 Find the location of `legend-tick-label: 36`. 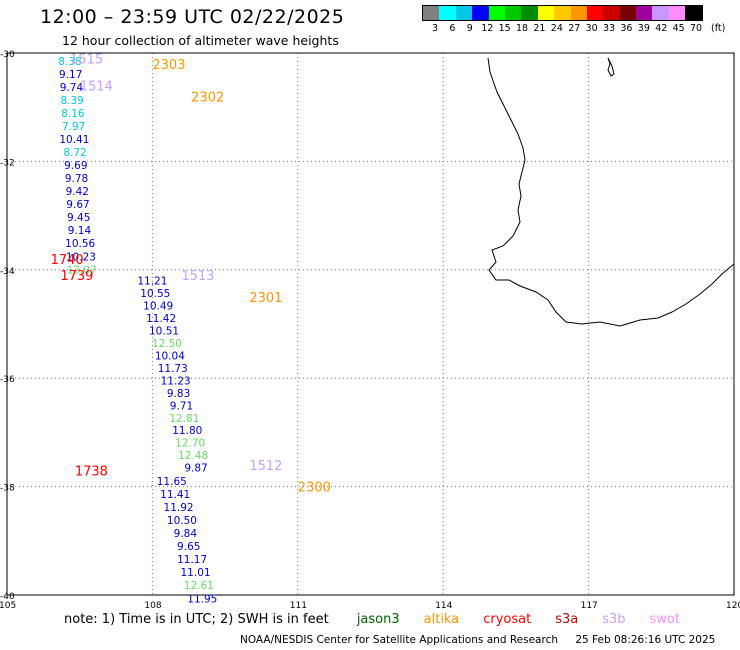

legend-tick-label: 36 is located at coordinates (626, 28).